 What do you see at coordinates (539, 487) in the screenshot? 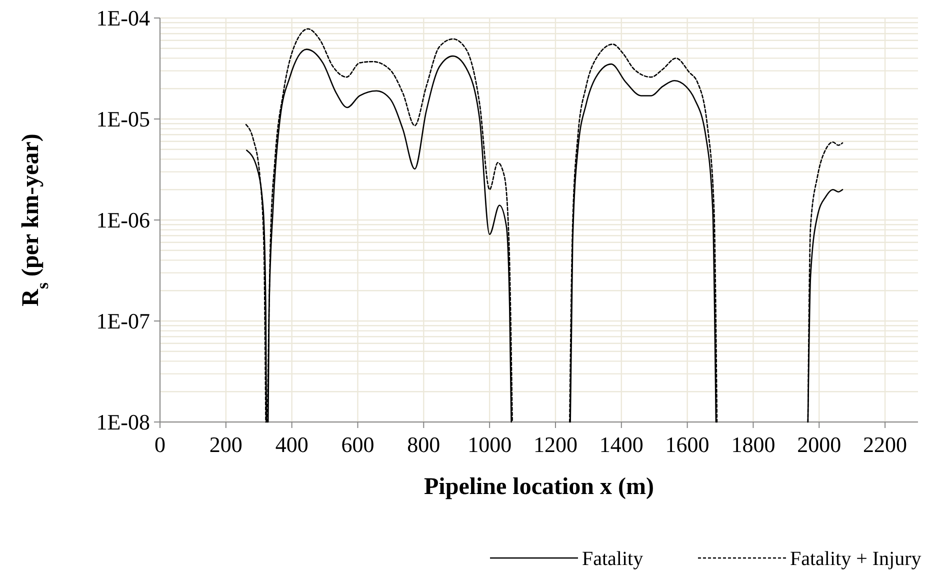
I see `x-axis-title: Pipeline location x (m)` at bounding box center [539, 487].